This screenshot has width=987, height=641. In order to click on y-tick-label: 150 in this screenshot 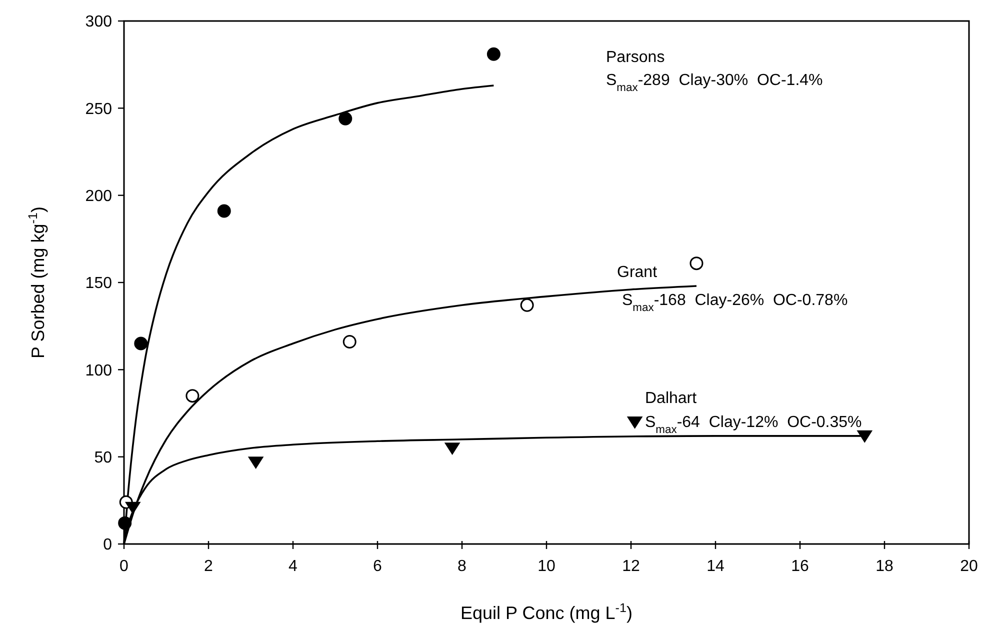, I will do `click(98, 283)`.